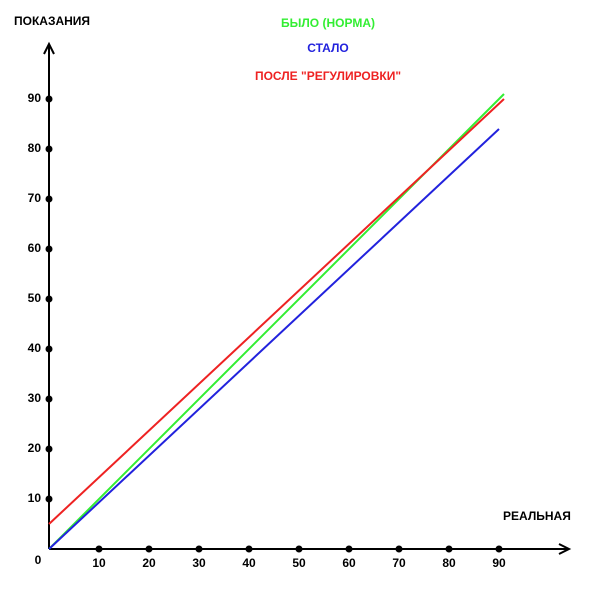  Describe the element at coordinates (35, 248) in the screenshot. I see `y-tick-label: 60` at that location.